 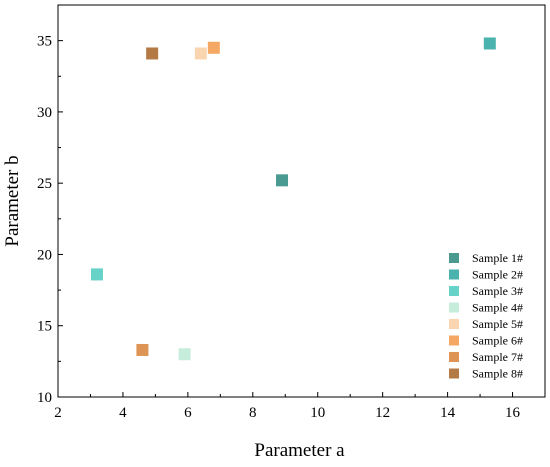 I want to click on legend-label: Sample 1#, so click(x=497, y=258).